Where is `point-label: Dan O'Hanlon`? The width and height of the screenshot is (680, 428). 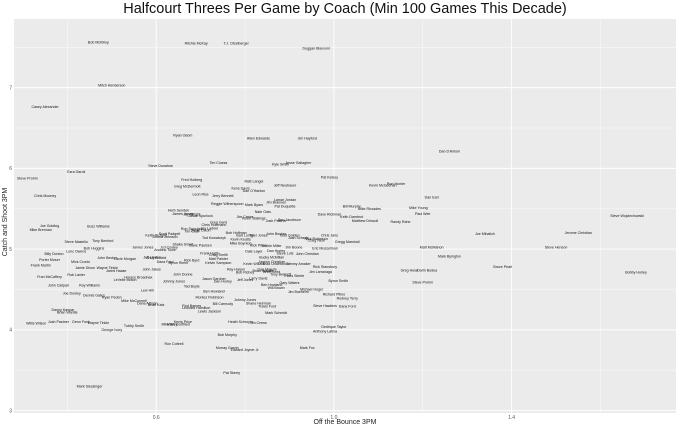 point-label: Dan O'Hanlon is located at coordinates (254, 191).